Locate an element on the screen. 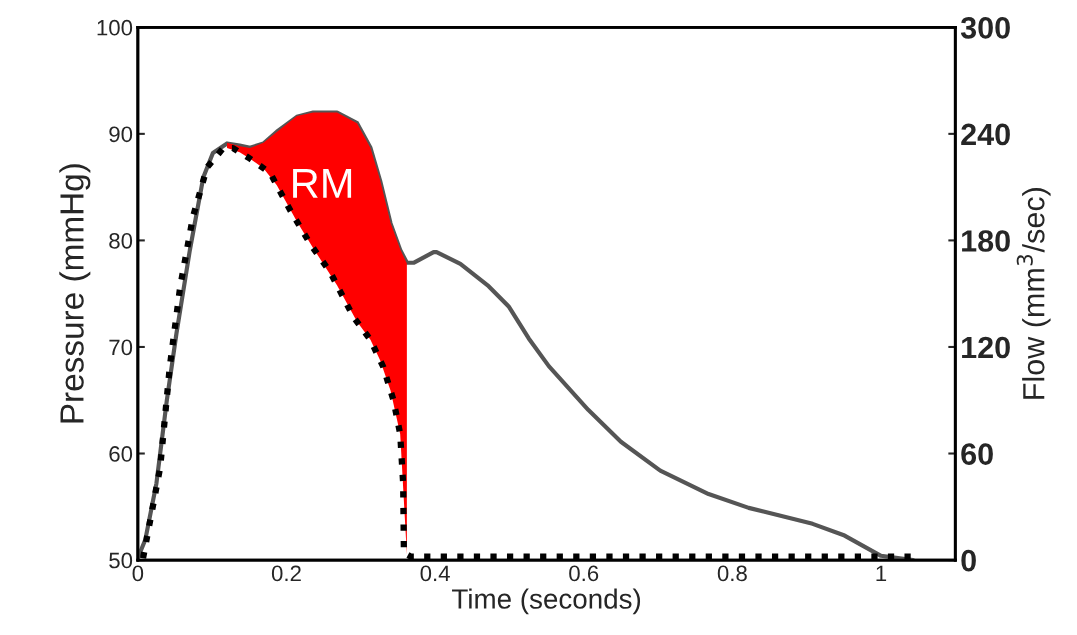 The height and width of the screenshot is (635, 1077). y2-tick-label: 180 is located at coordinates (986, 241).